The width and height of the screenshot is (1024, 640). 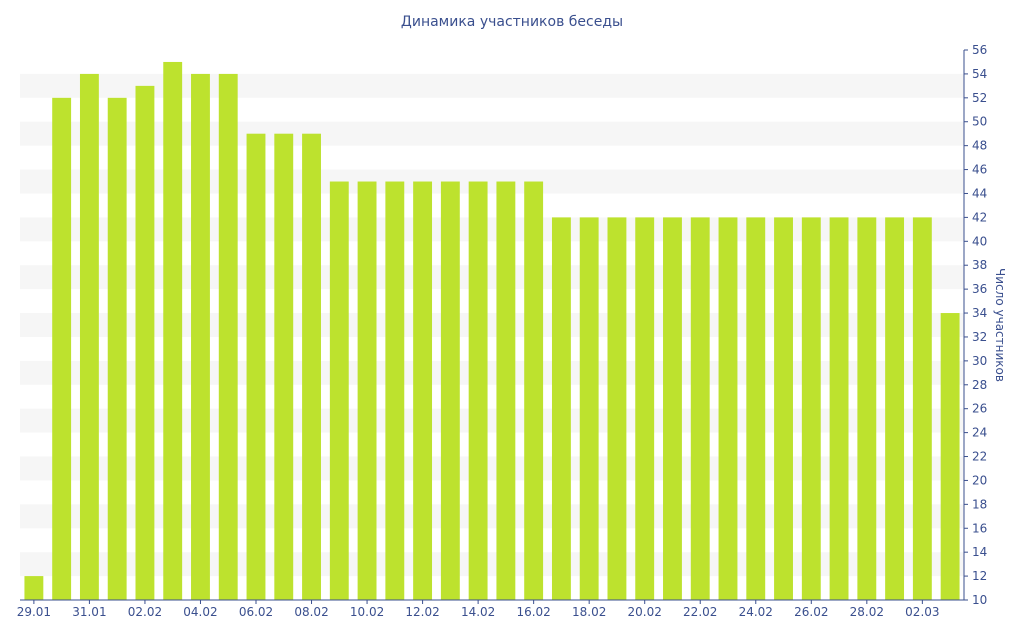 I want to click on x-tick-label: 29.01, so click(x=34, y=612).